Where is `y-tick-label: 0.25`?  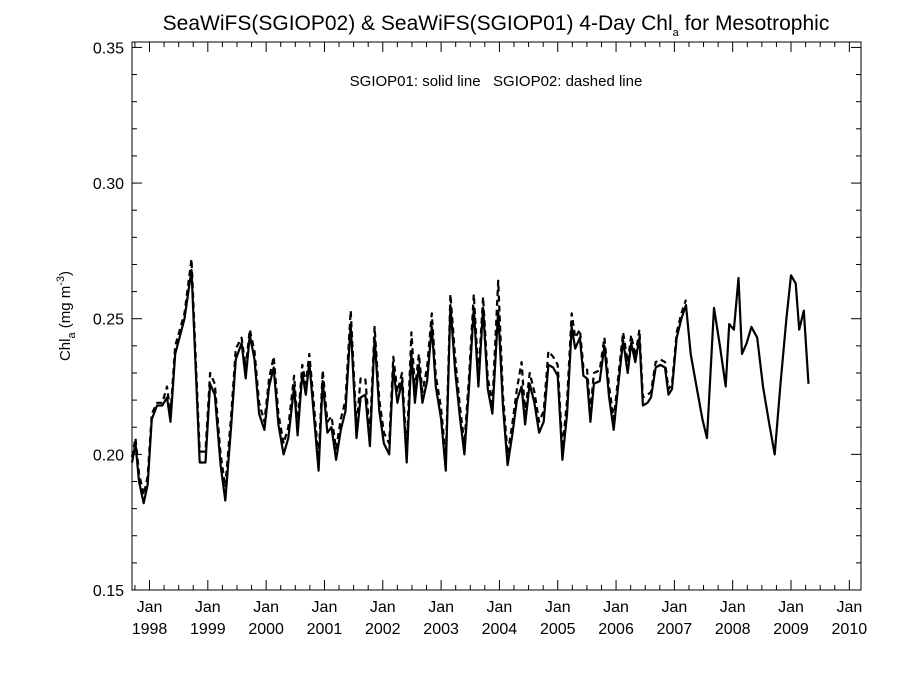
y-tick-label: 0.25 is located at coordinates (108, 320).